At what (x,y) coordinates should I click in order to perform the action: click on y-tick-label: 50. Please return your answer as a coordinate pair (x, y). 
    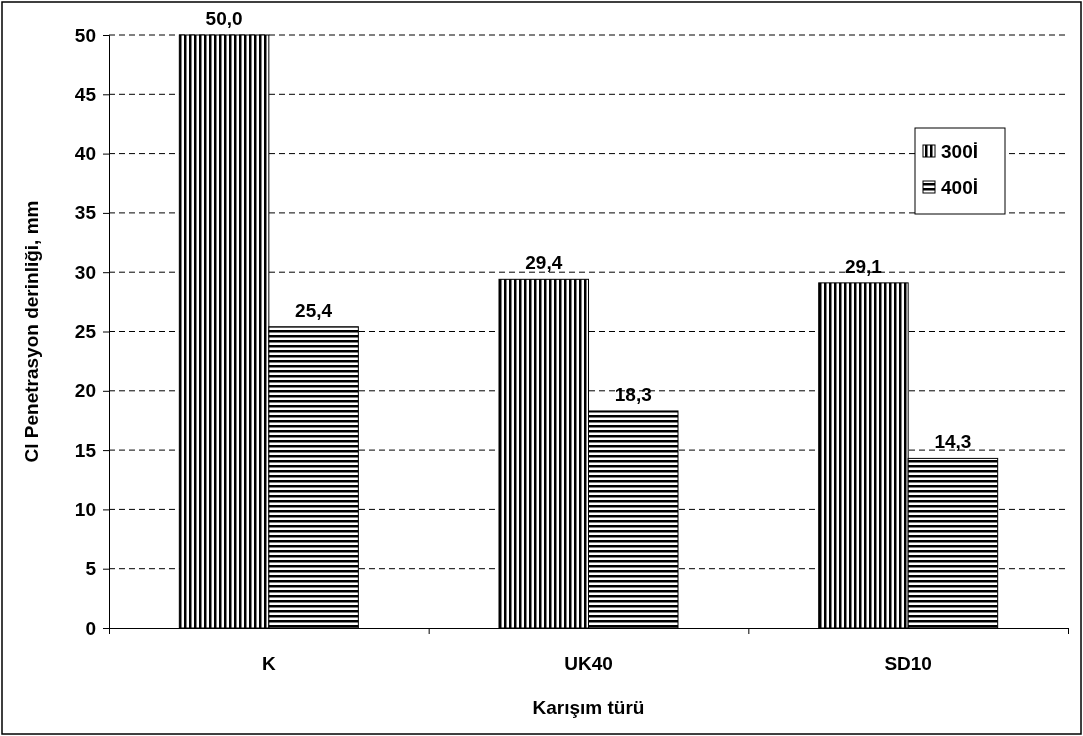
    Looking at the image, I should click on (85, 35).